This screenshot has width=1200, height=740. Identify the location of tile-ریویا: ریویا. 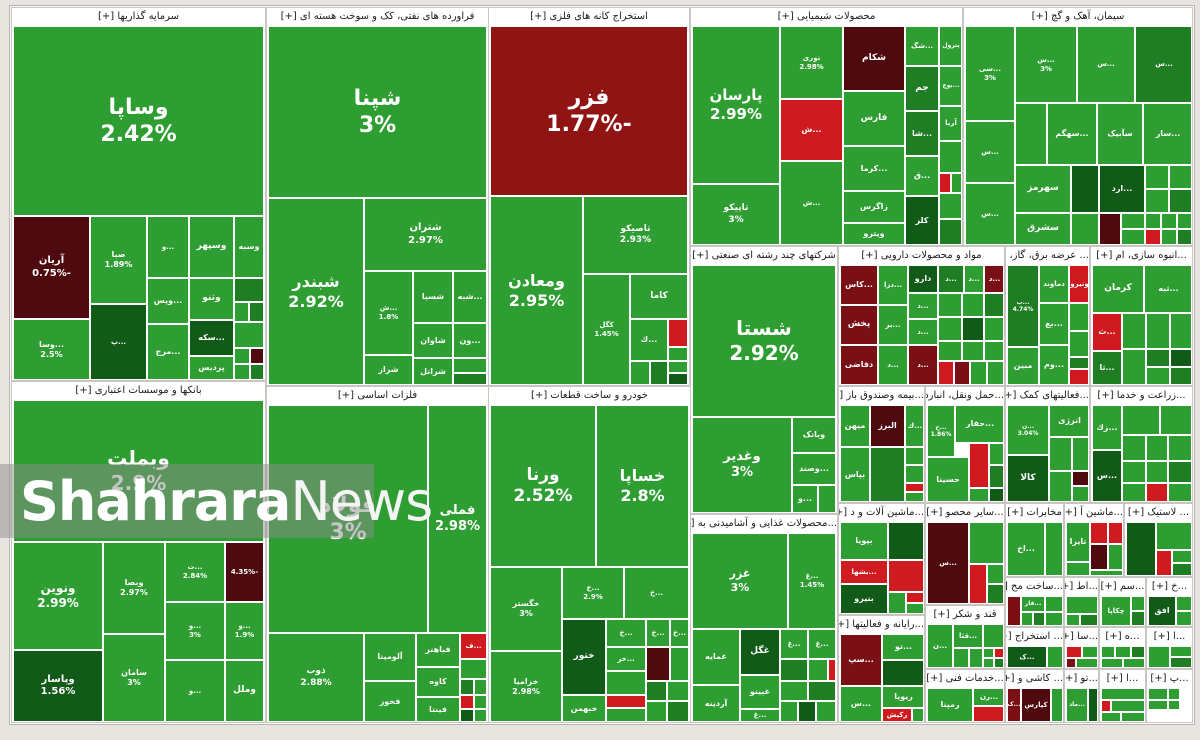
(902, 697).